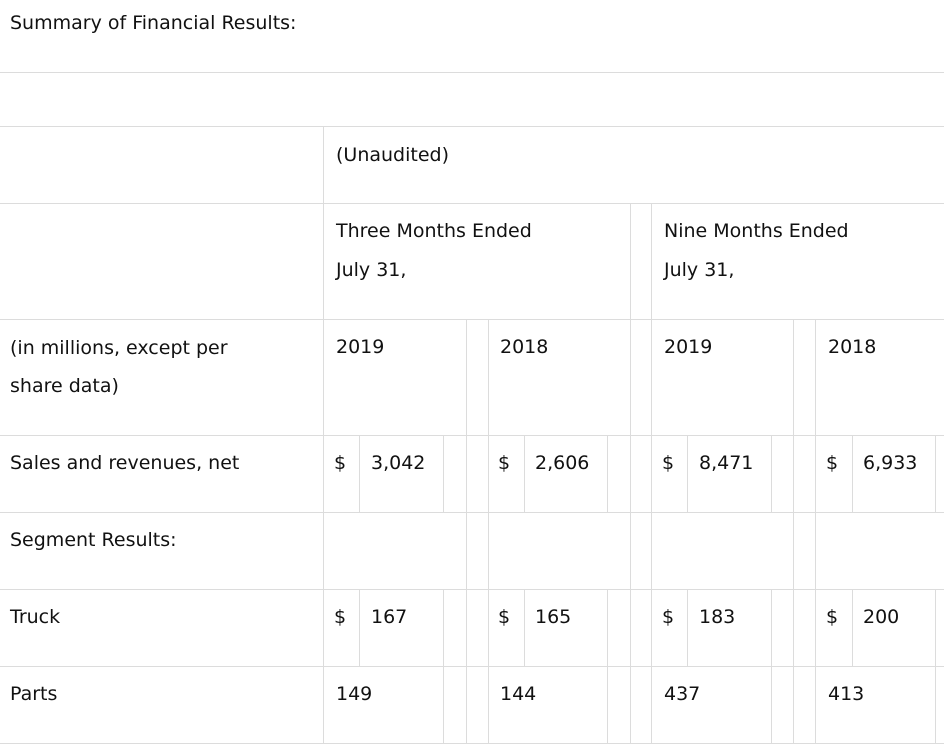 The height and width of the screenshot is (745, 944). What do you see at coordinates (119, 348) in the screenshot?
I see `units-label: (in millions, except per` at bounding box center [119, 348].